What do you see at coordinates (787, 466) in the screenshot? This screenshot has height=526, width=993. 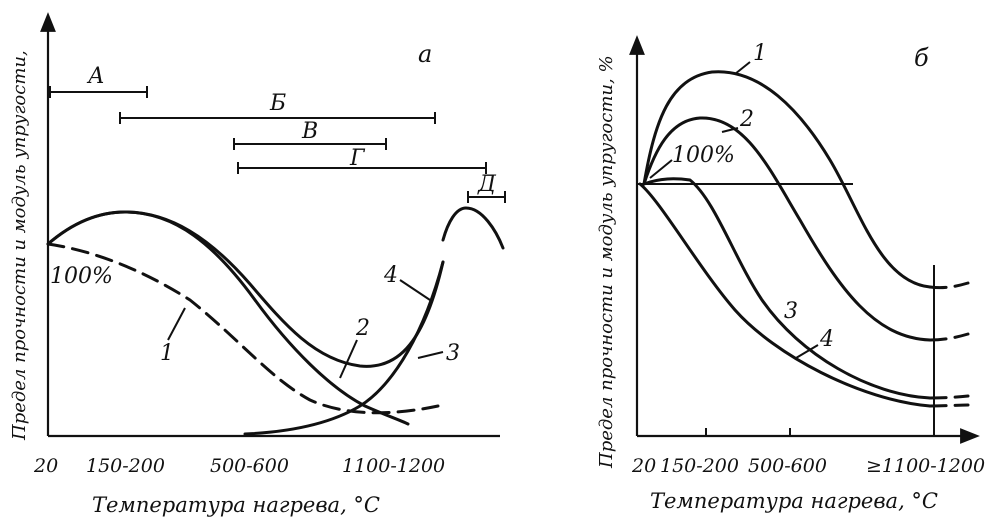 I see `panel-b-x-tick-3: 500-600` at bounding box center [787, 466].